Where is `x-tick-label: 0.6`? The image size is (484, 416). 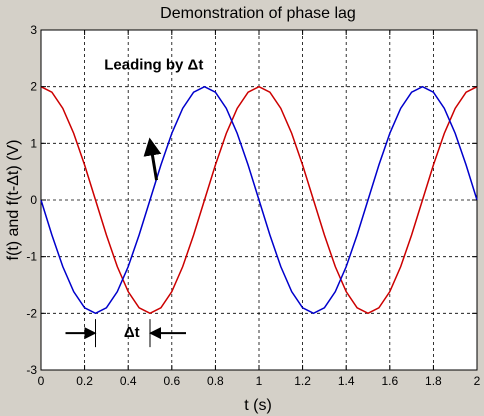 x-tick-label: 0.6 is located at coordinates (171, 381).